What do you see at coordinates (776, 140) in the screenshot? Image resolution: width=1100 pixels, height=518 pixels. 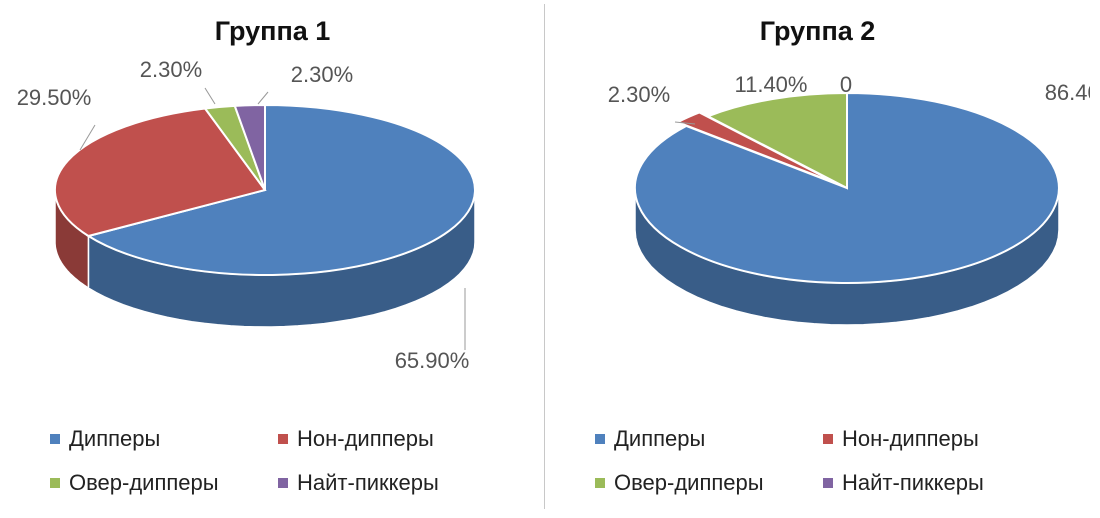 I see `pie-slice-over-dippers` at bounding box center [776, 140].